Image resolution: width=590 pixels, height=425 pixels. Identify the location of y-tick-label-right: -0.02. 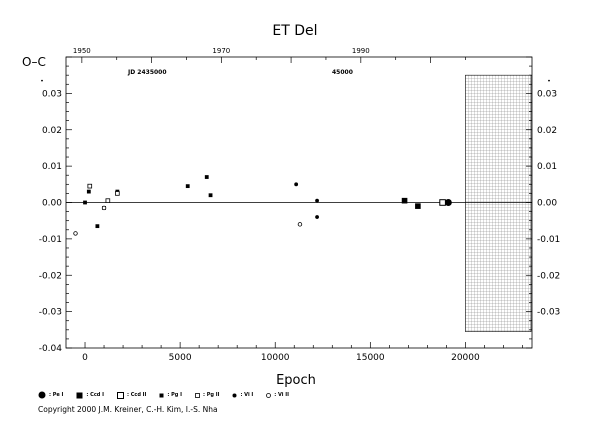
(548, 276).